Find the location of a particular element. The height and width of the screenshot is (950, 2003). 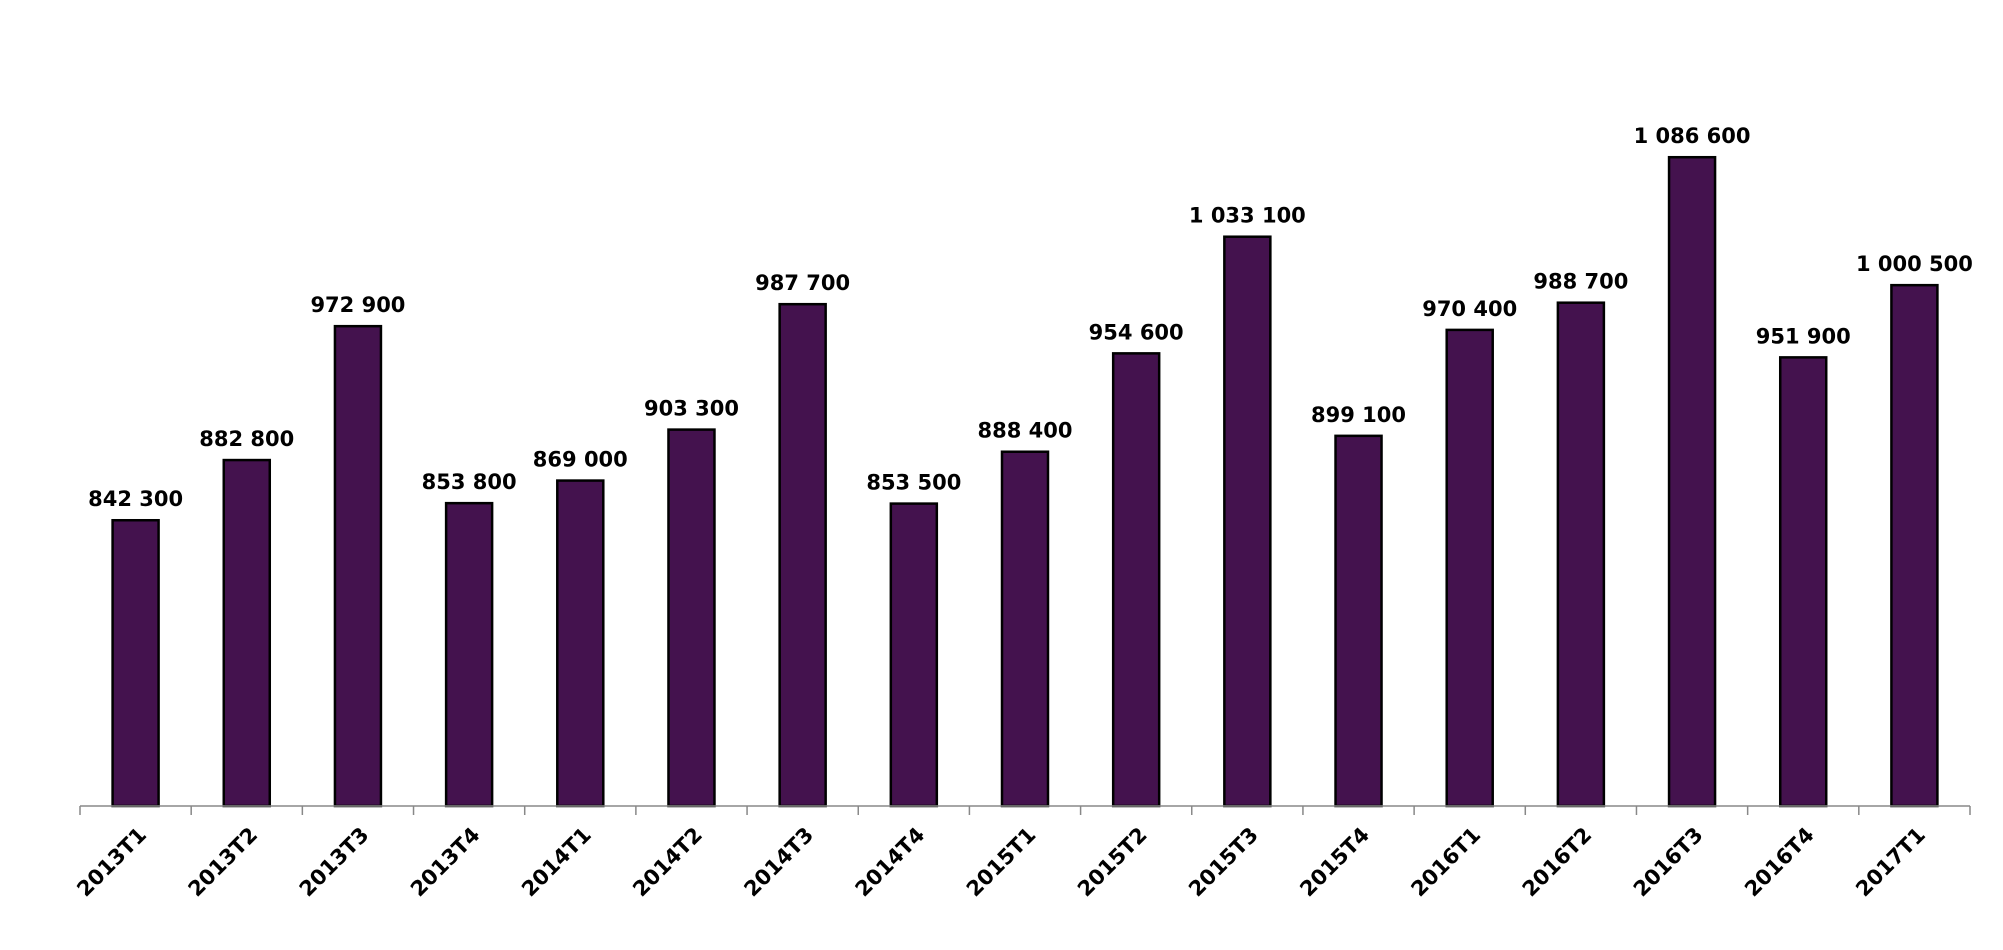

bar-2015T3 is located at coordinates (1247, 521).